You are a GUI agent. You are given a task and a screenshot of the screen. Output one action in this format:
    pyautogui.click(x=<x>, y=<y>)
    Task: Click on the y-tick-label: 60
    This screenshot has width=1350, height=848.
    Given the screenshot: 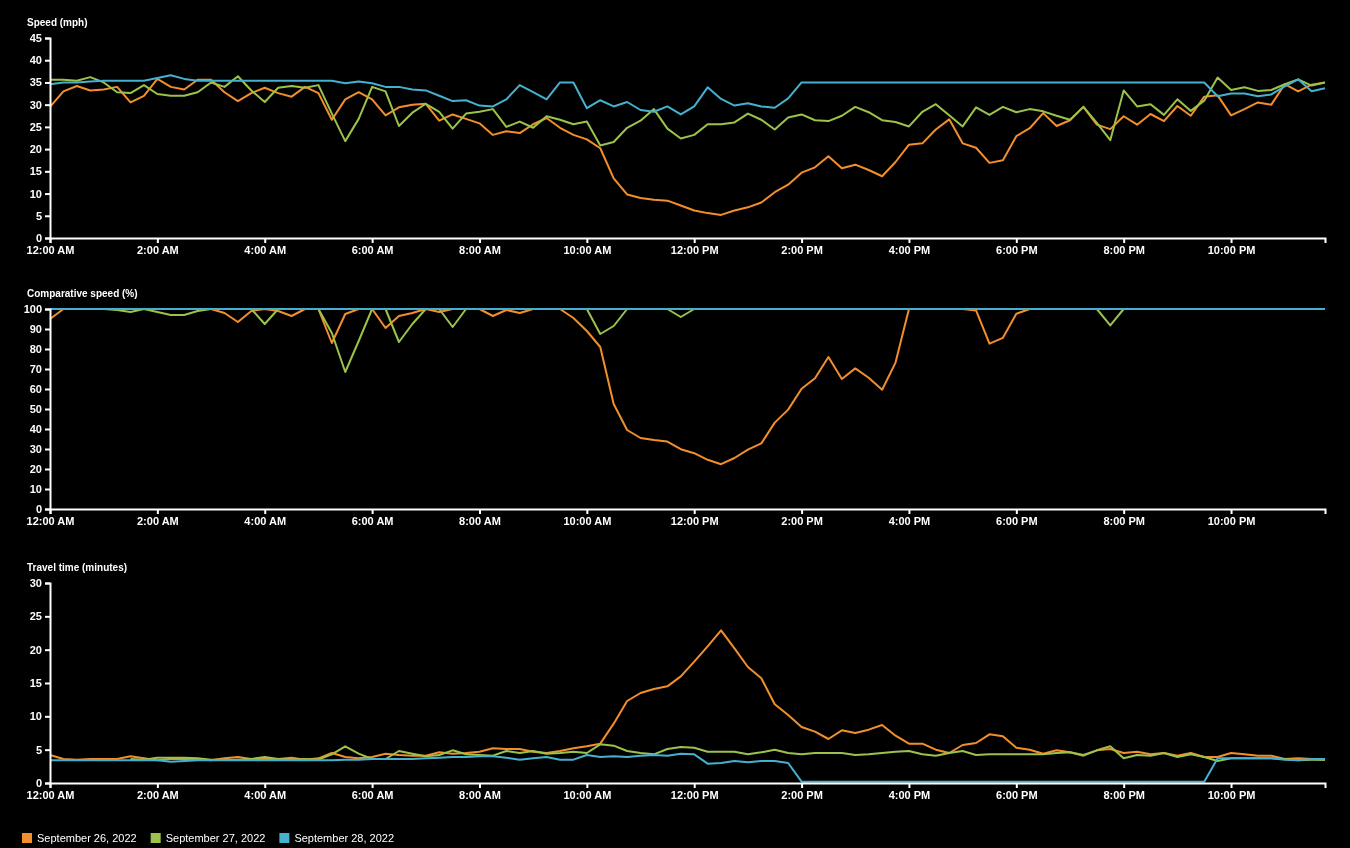 What is the action you would take?
    pyautogui.click(x=35, y=389)
    